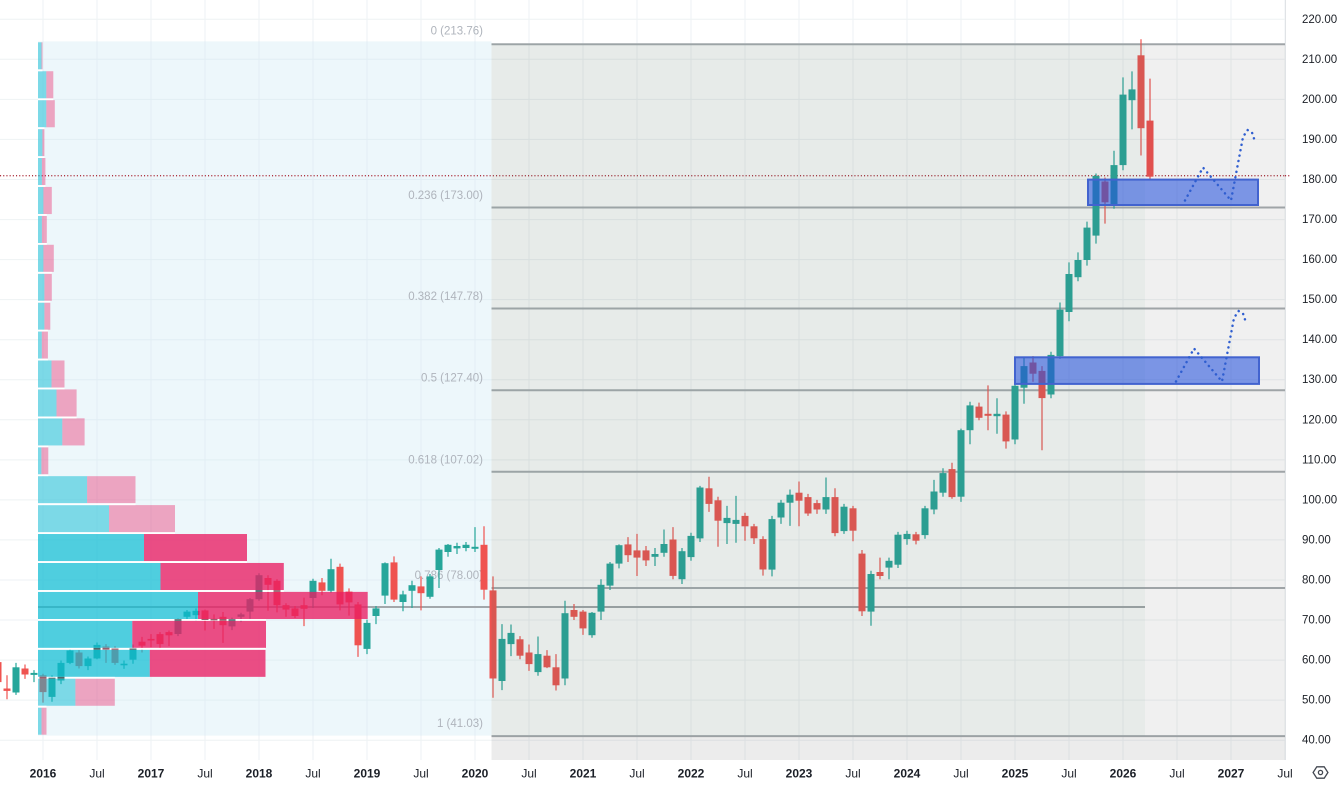 Image resolution: width=1343 pixels, height=793 pixels. Describe the element at coordinates (1015, 774) in the screenshot. I see `svg-text: 2025` at that location.